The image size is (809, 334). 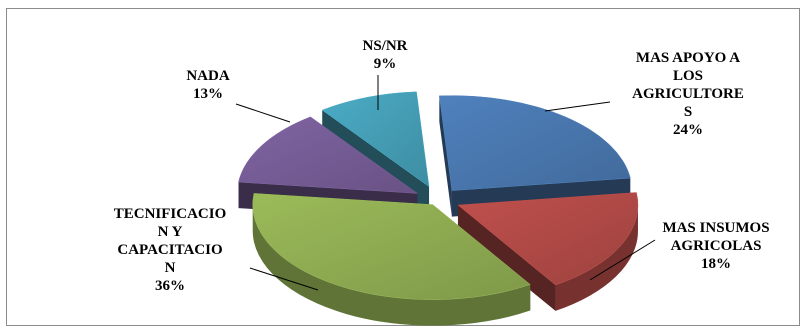 I want to click on slice-label-3: NADA 13%, so click(x=207, y=85).